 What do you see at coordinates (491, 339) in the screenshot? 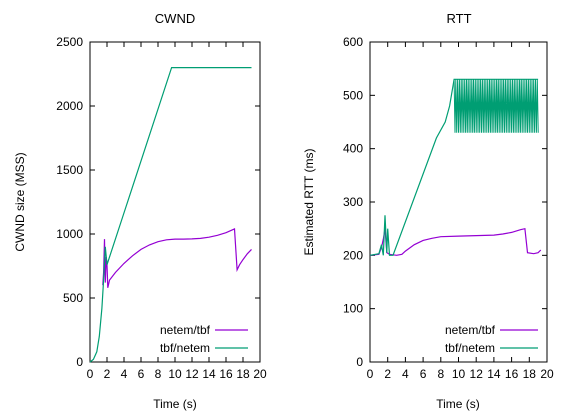
I see `rtt-legend: netem/tbf tbf/netem` at bounding box center [491, 339].